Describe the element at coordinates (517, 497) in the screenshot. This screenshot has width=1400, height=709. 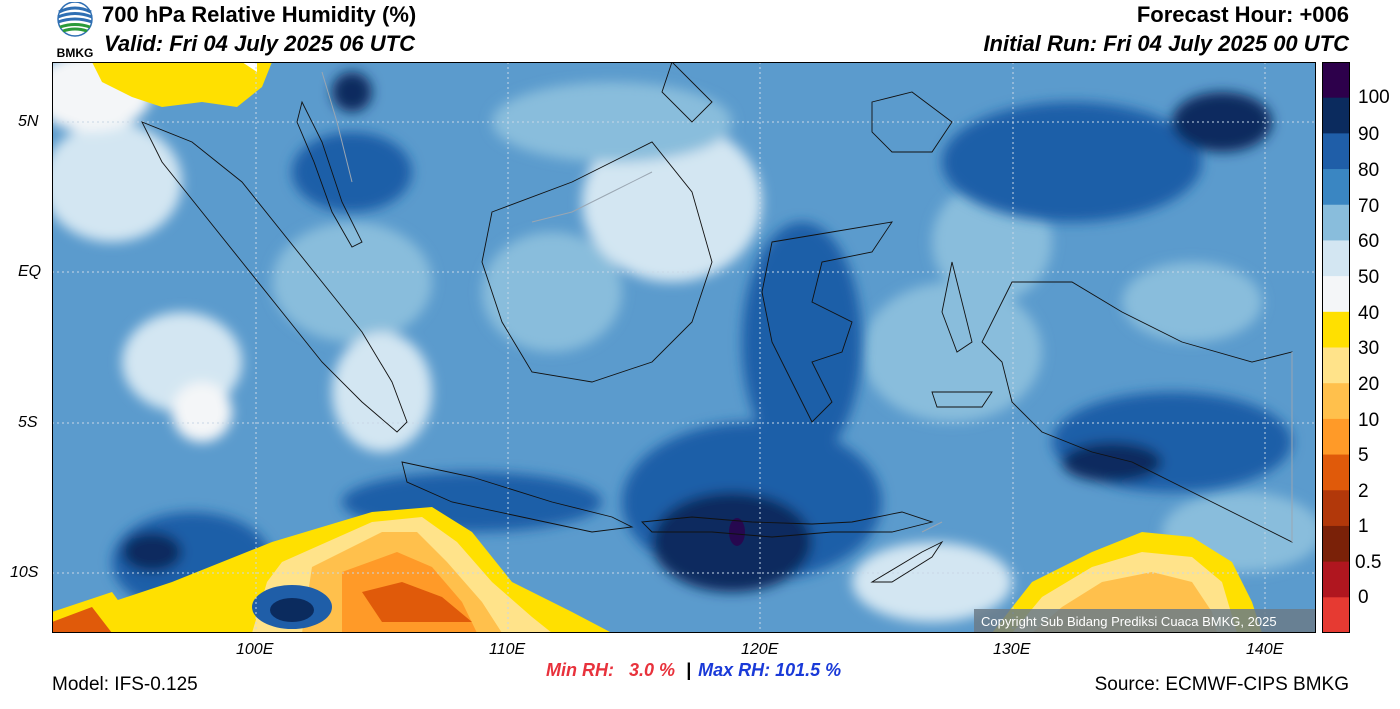
I see `java-coast` at that location.